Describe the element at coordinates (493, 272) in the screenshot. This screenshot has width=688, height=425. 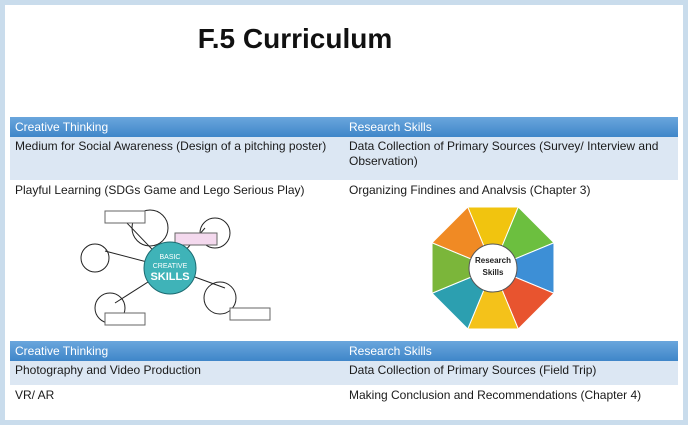
I see `diagram-label: Skills` at that location.